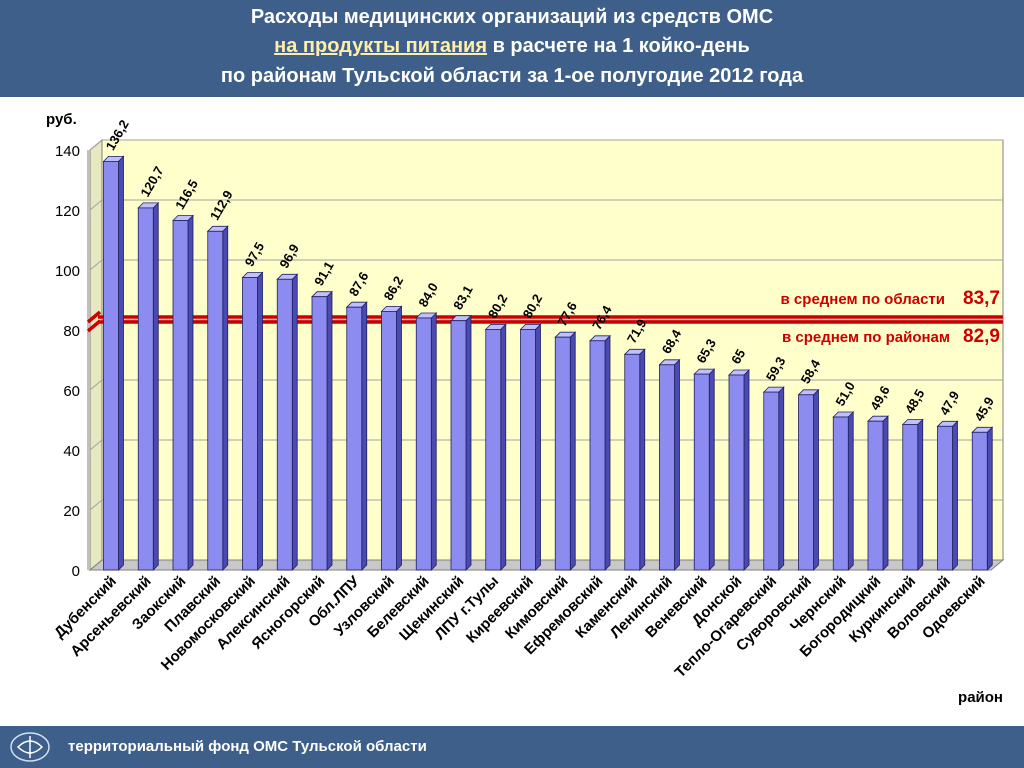  What do you see at coordinates (76, 571) in the screenshot?
I see `y-tick-label: 0` at bounding box center [76, 571].